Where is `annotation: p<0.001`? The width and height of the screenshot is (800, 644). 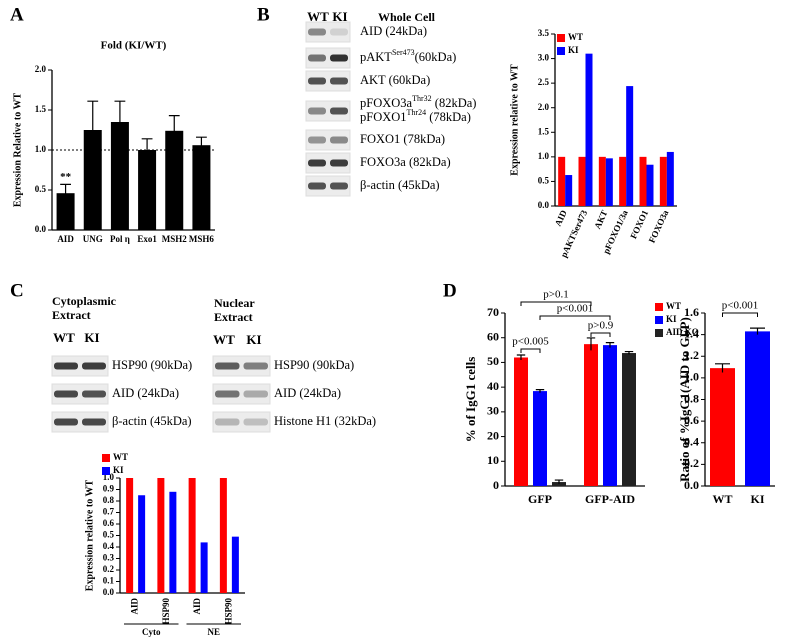
annotation: p<0.001 is located at coordinates (740, 306).